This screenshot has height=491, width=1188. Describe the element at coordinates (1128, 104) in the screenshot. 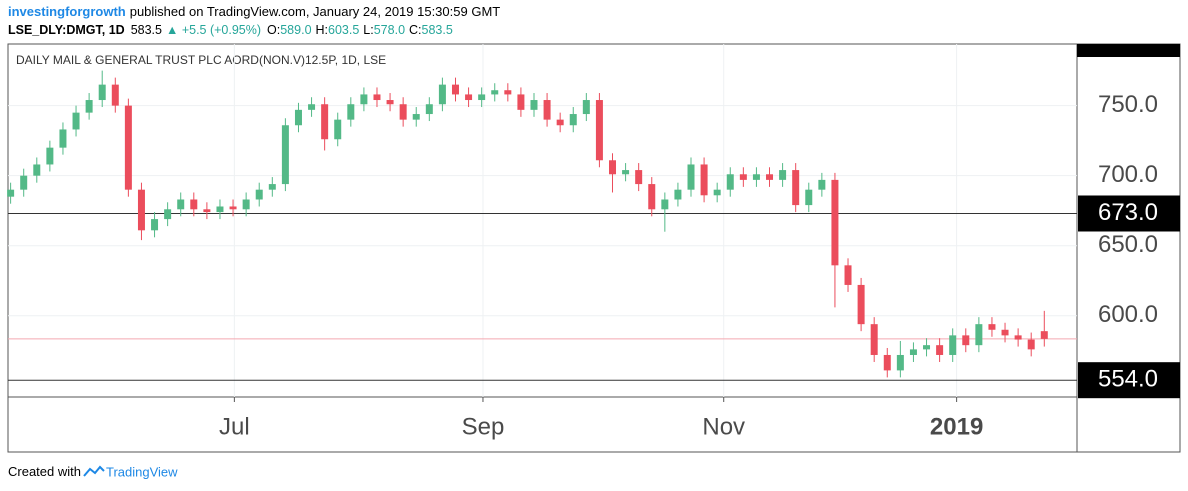

I see `y-tick-label: 750.0` at that location.